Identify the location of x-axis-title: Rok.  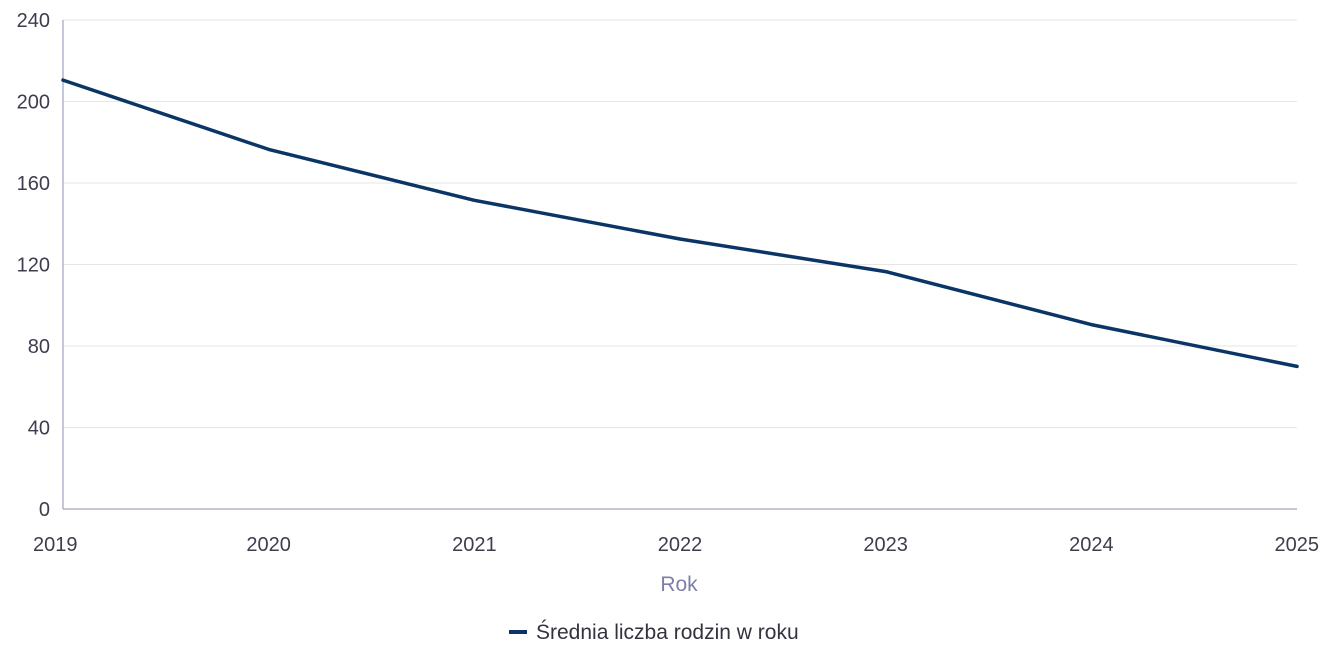
(679, 584).